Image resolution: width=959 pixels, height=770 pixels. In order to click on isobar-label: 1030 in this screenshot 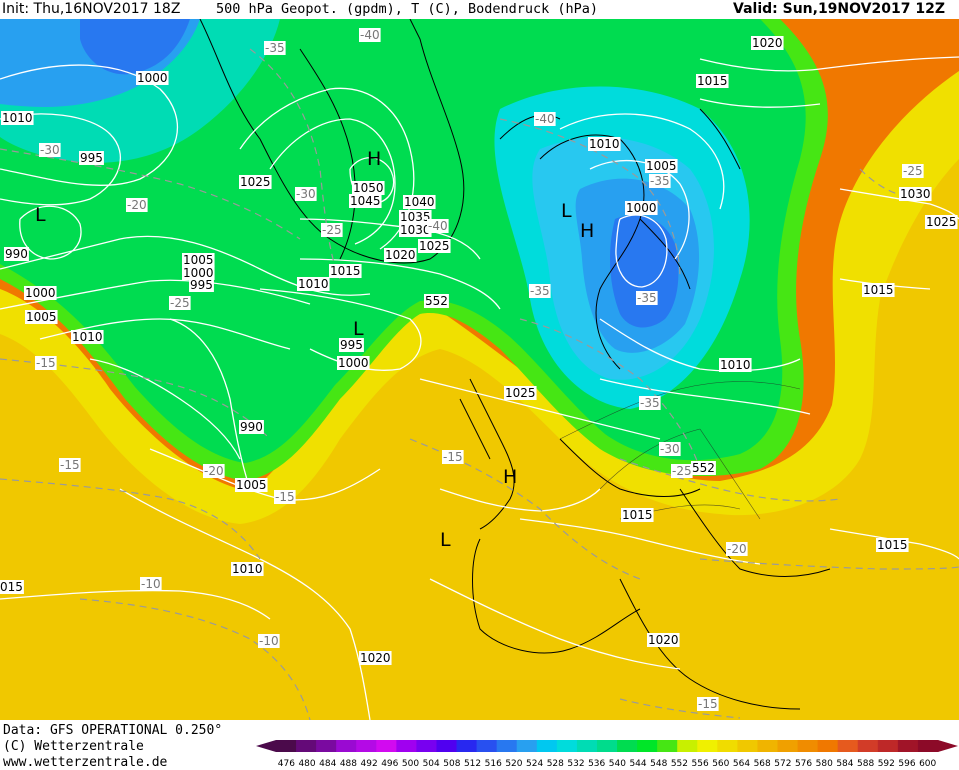, I will do `click(915, 194)`.